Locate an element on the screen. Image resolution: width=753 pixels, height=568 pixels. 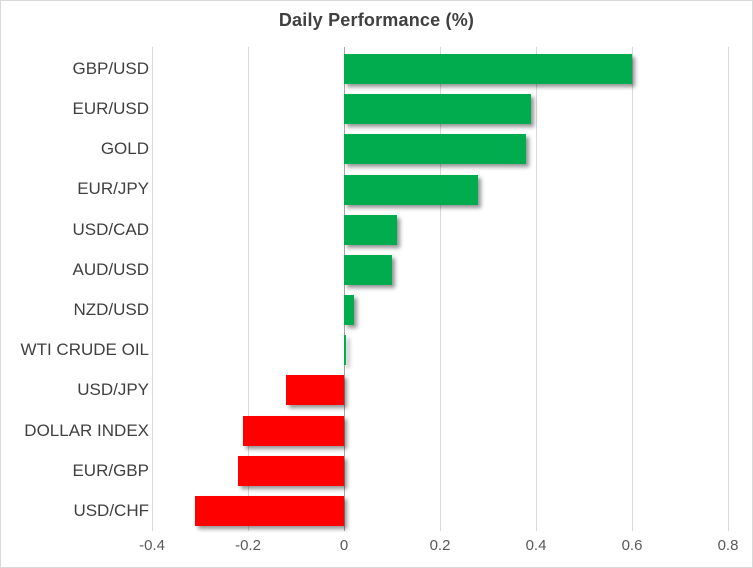
category-label-eur-gbp: EUR/GBP is located at coordinates (110, 470).